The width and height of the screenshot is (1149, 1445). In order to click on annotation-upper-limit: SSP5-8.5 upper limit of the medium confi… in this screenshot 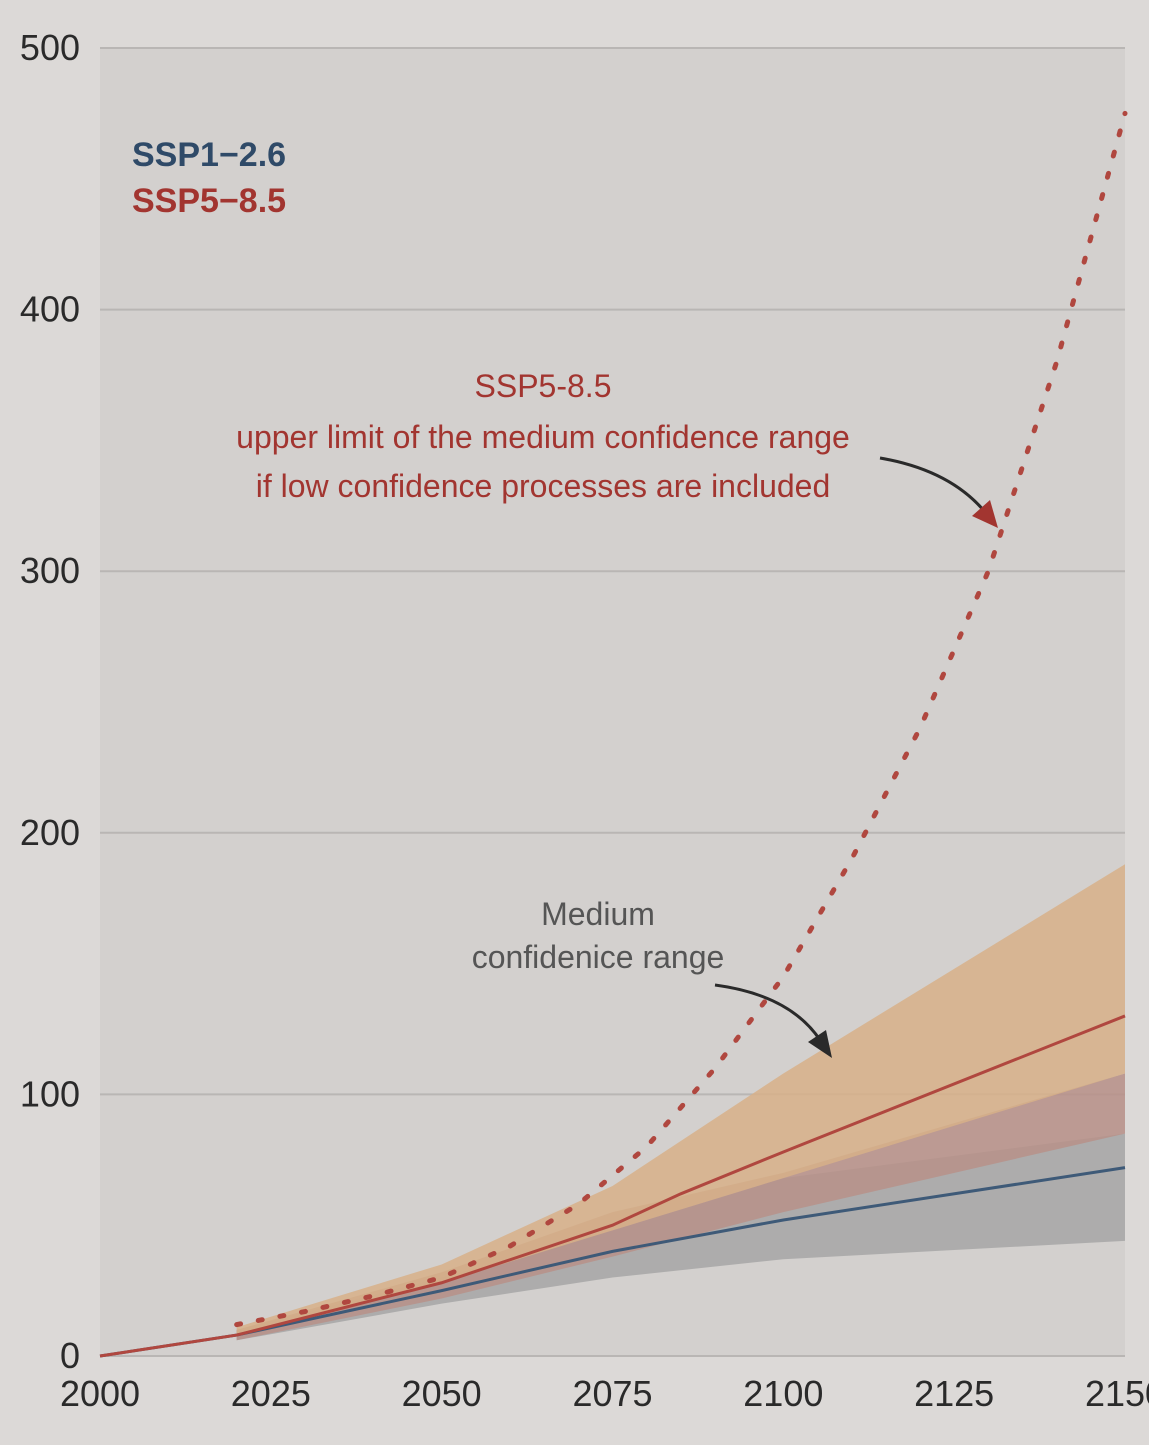, I will do `click(617, 448)`.